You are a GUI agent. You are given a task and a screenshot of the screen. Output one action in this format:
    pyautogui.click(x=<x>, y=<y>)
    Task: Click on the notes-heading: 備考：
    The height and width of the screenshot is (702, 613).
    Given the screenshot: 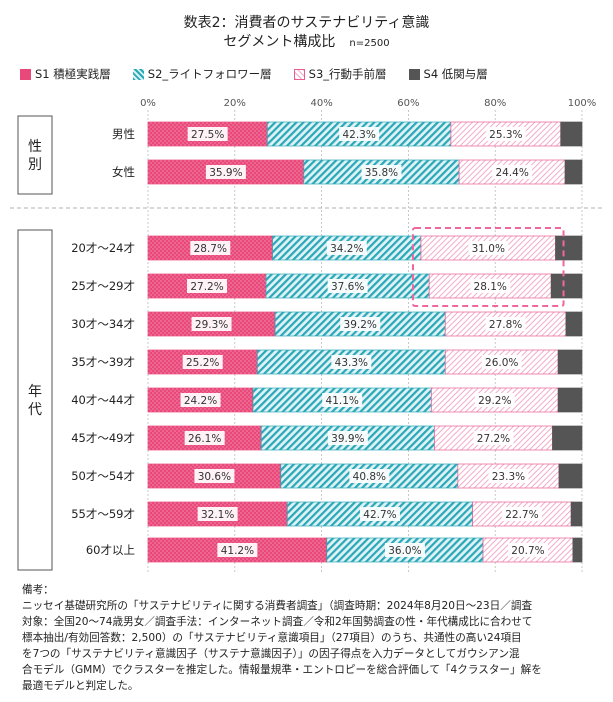 What is the action you would take?
    pyautogui.click(x=38, y=590)
    